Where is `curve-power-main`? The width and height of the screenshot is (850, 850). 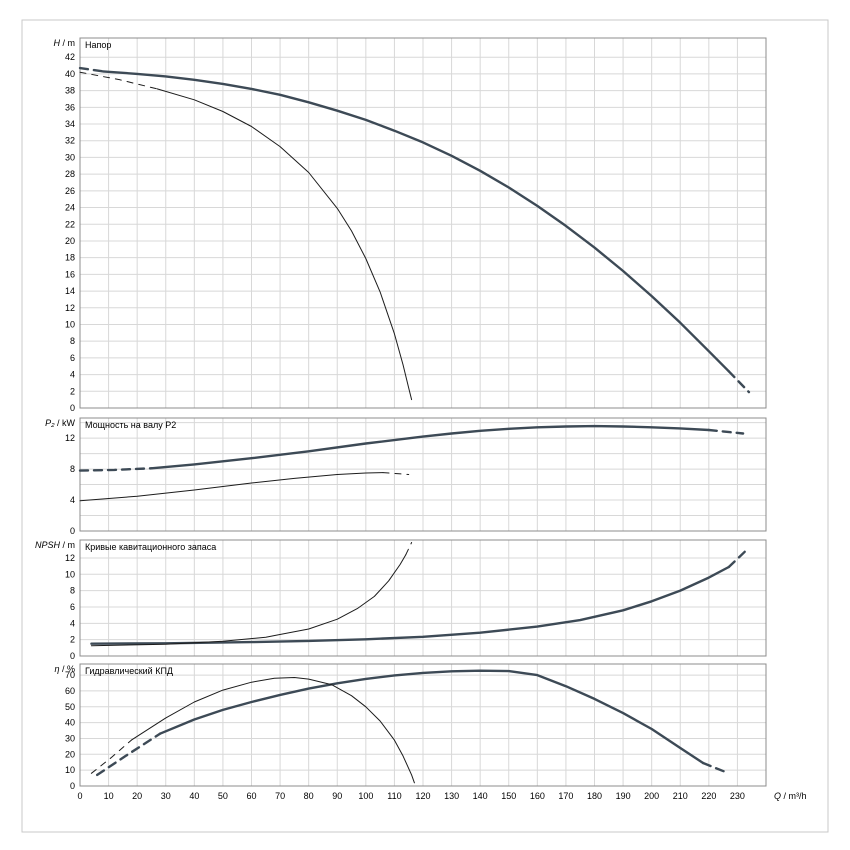 curve-power-main is located at coordinates (430, 447).